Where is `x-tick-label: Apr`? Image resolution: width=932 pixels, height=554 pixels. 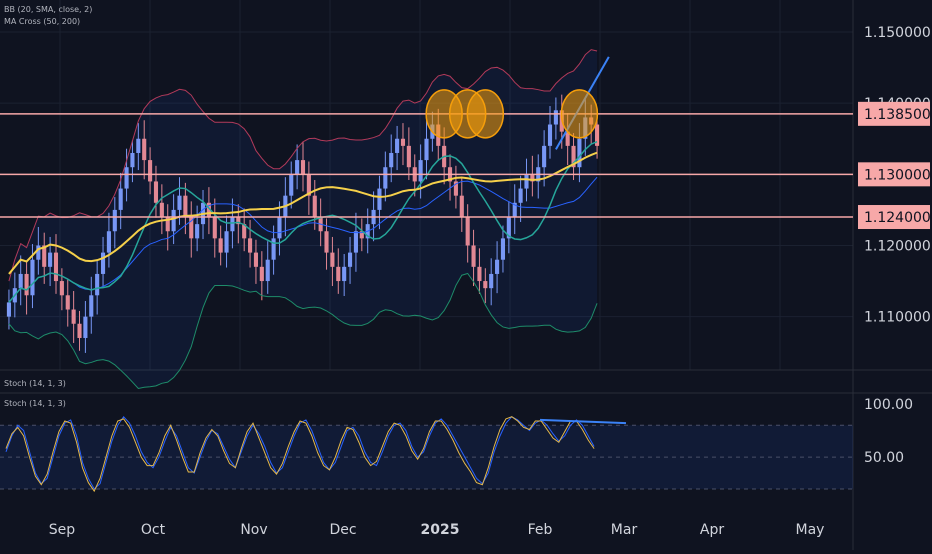
x-tick-label: Apr is located at coordinates (712, 530).